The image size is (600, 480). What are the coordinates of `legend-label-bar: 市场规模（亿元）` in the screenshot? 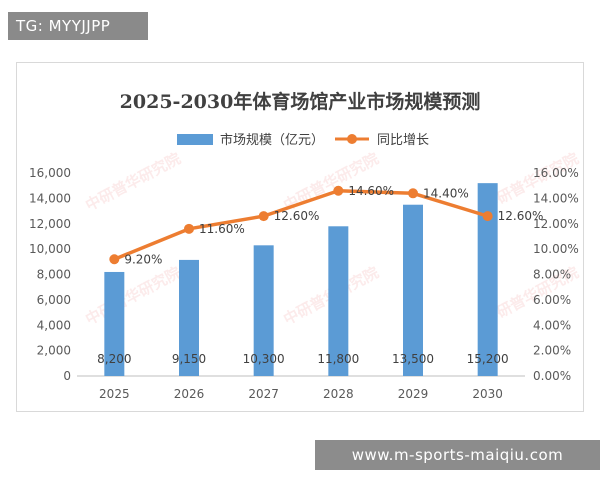 It's located at (272, 140).